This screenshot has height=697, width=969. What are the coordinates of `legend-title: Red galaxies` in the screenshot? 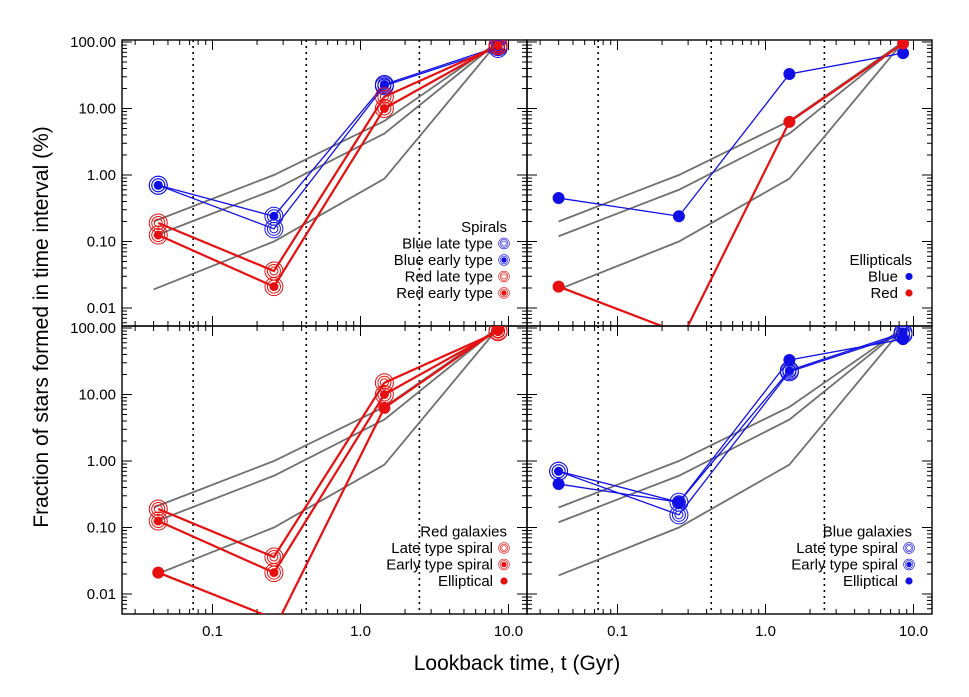 It's located at (463, 532).